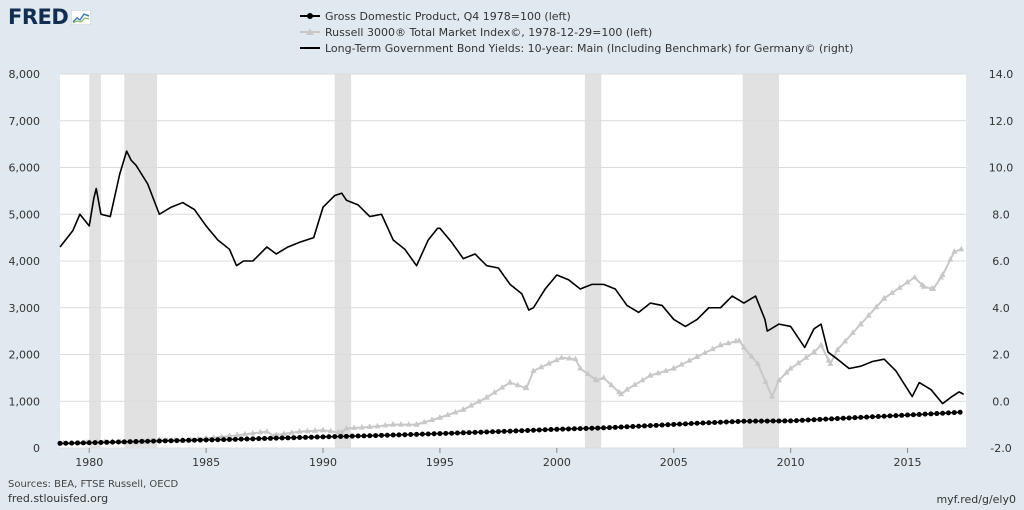 The image size is (1024, 510). What do you see at coordinates (36, 448) in the screenshot?
I see `y-left-tick-label: 0` at bounding box center [36, 448].